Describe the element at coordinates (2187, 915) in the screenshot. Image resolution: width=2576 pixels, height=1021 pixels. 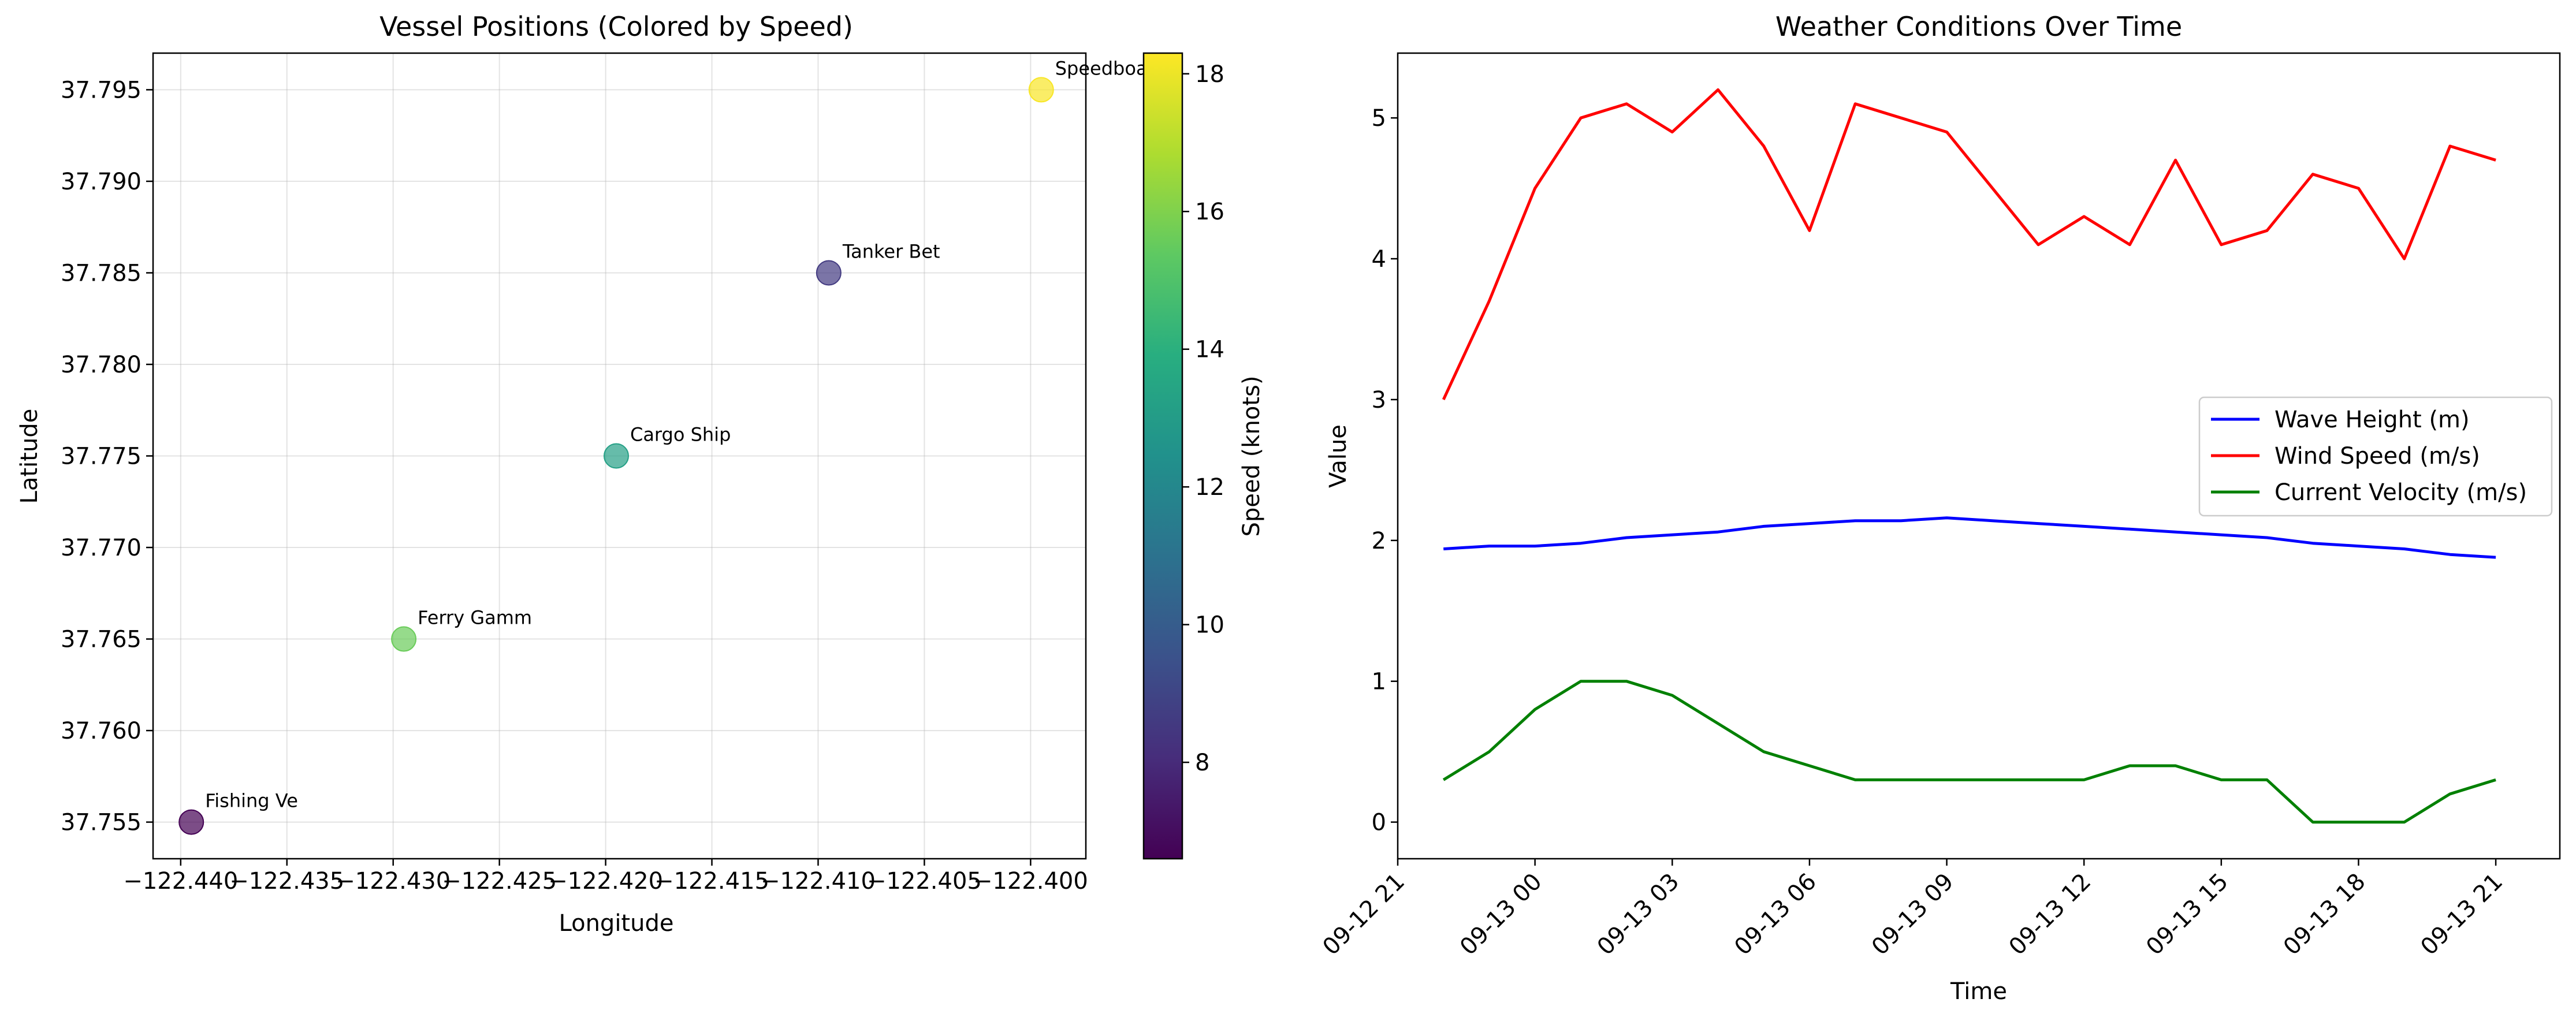
I see `line-x-tick-label: 09-13 15` at that location.